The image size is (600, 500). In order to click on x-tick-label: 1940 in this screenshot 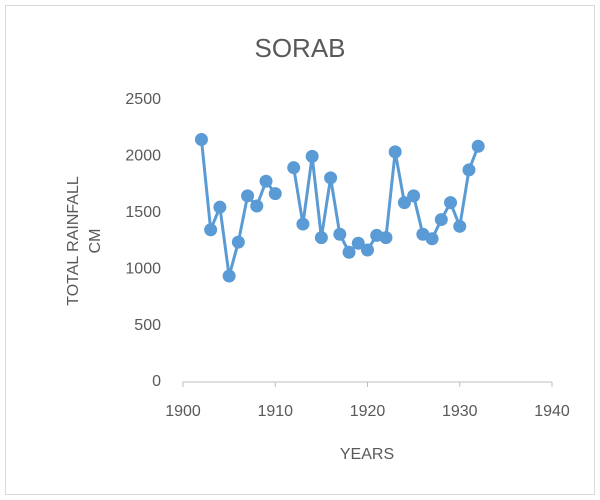, I will do `click(552, 411)`.